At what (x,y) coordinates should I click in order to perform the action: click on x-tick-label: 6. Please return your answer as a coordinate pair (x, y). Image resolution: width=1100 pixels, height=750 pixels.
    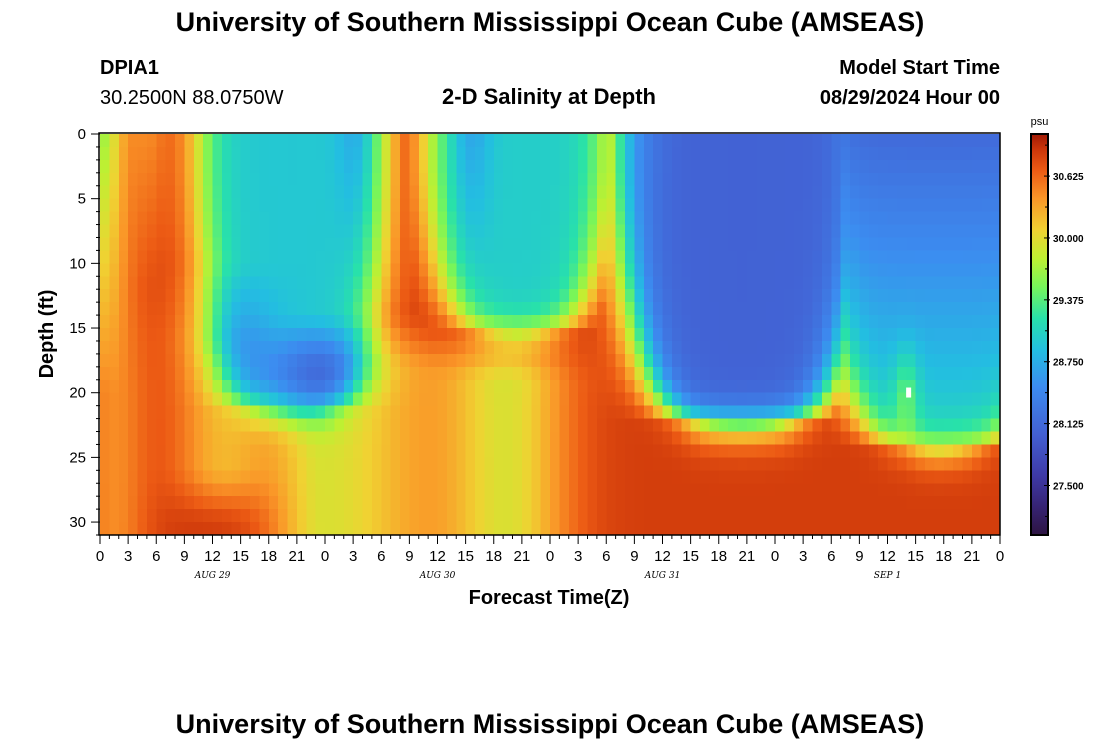
    Looking at the image, I should click on (381, 556).